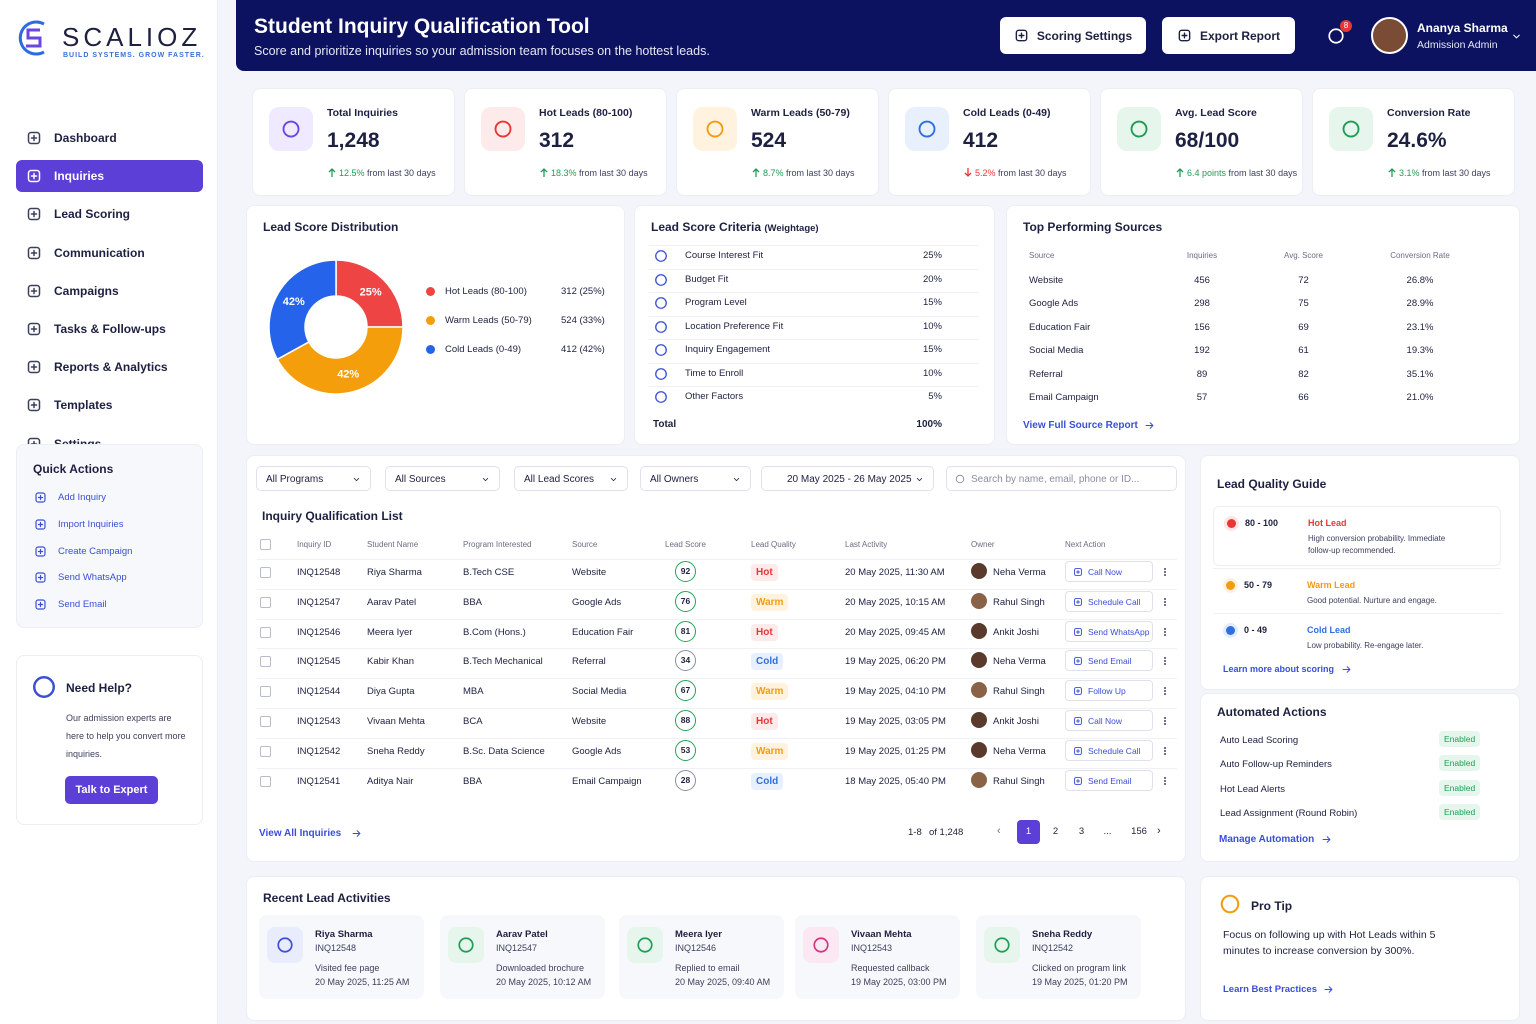 This screenshot has height=1024, width=1536. What do you see at coordinates (1239, 35) in the screenshot?
I see `button-label: Export Report` at bounding box center [1239, 35].